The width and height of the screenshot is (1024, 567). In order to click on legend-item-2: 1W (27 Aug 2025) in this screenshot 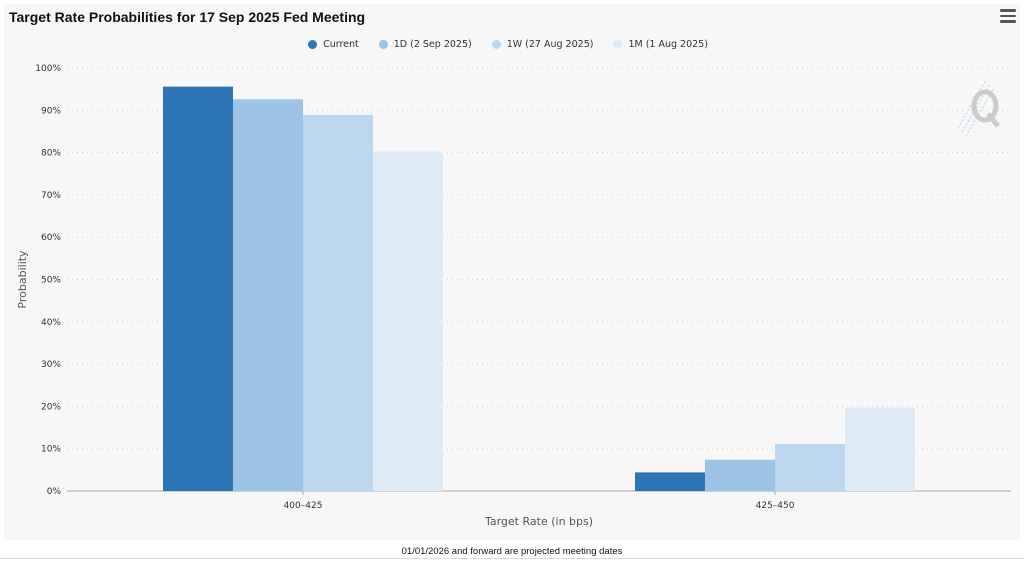, I will do `click(542, 44)`.